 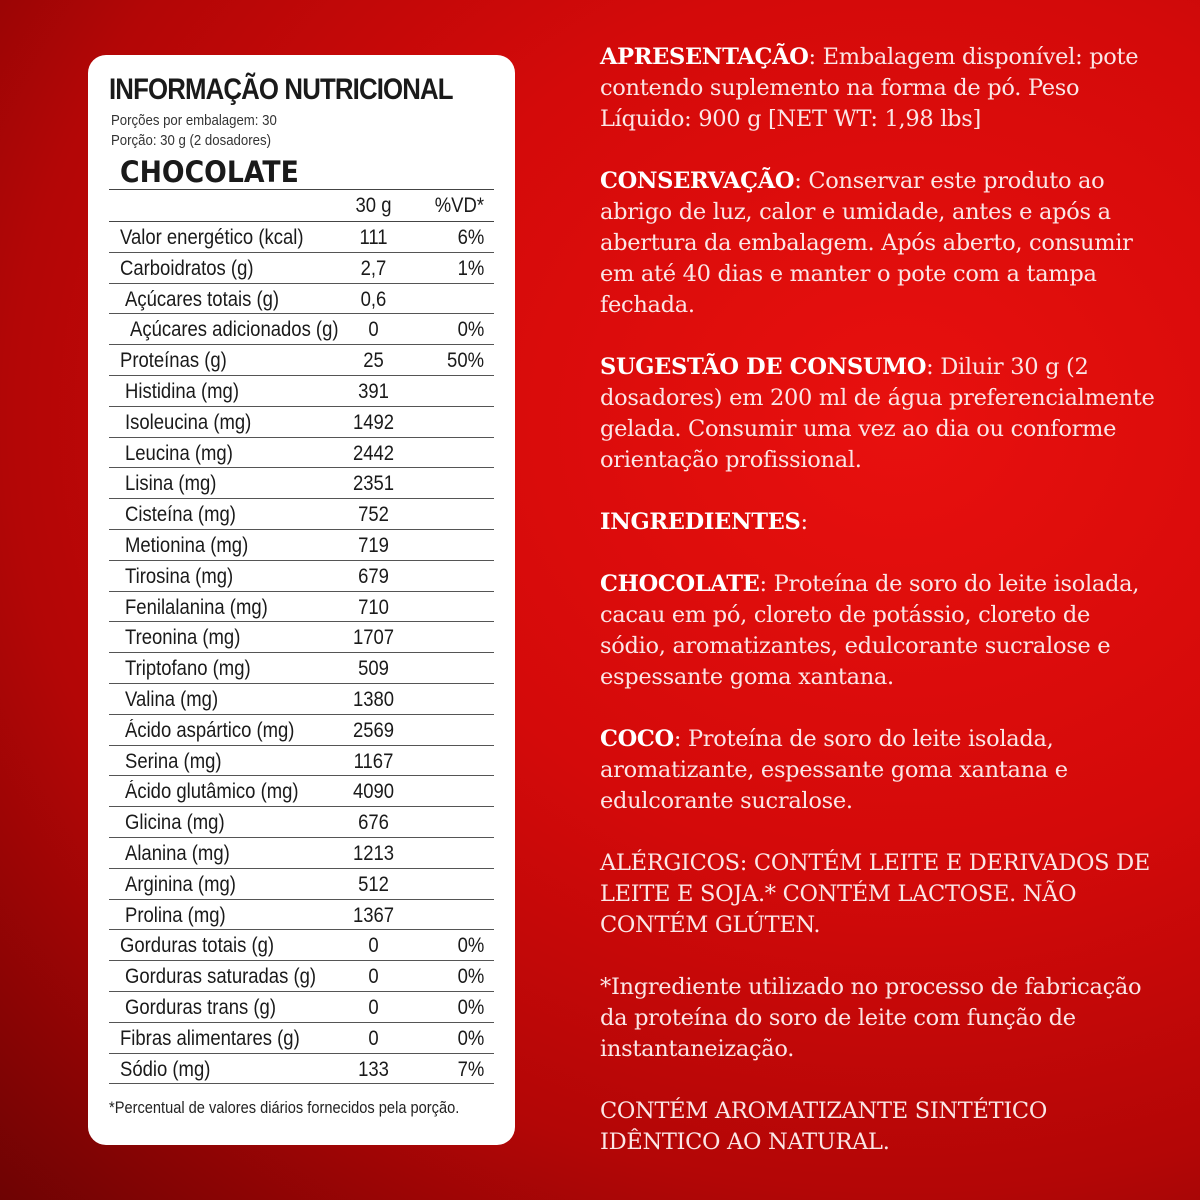 I want to click on nutrient-amount: 133, so click(x=373, y=1069).